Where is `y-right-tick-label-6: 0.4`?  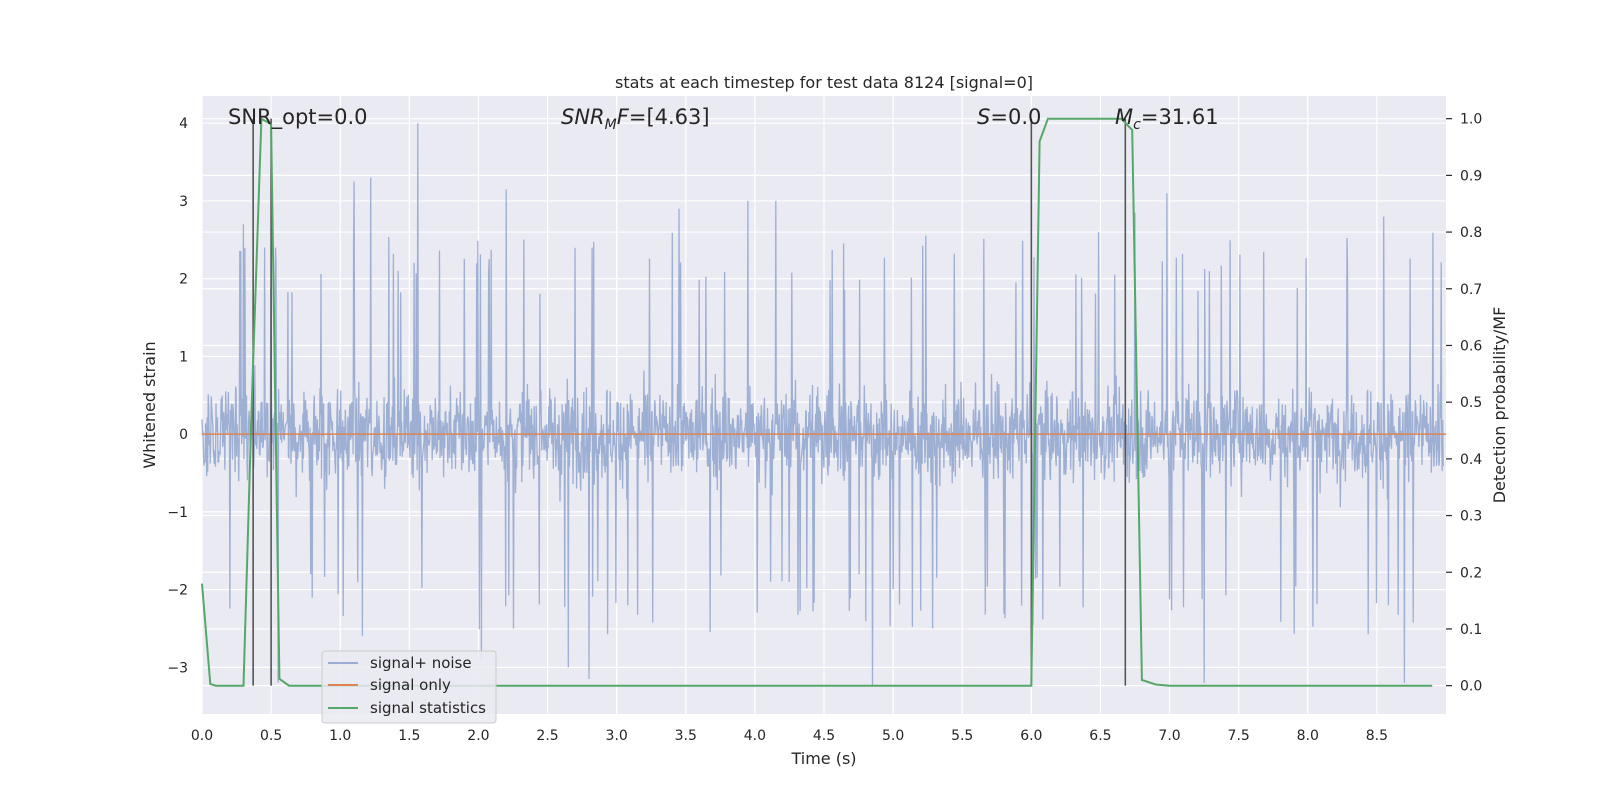 y-right-tick-label-6: 0.4 is located at coordinates (1471, 460).